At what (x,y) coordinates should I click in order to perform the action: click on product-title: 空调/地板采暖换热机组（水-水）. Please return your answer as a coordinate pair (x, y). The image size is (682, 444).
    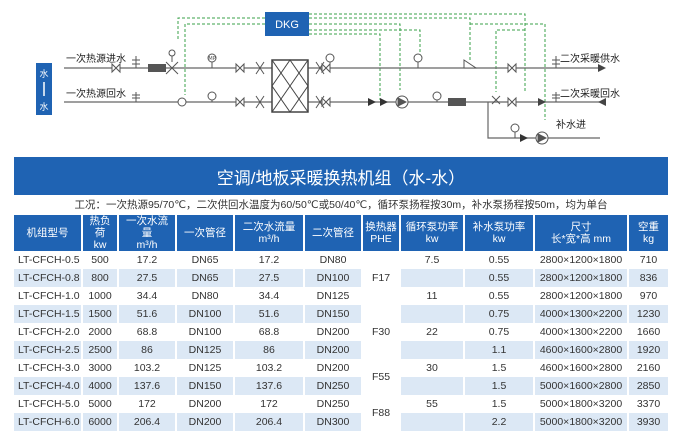
    Looking at the image, I should click on (341, 178).